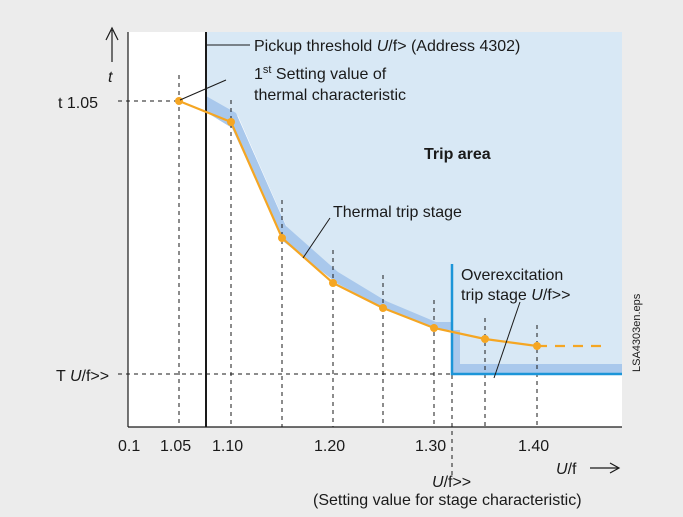 The height and width of the screenshot is (517, 683). What do you see at coordinates (397, 212) in the screenshot?
I see `thermal-trip-stage-label: Thermal trip stage` at bounding box center [397, 212].